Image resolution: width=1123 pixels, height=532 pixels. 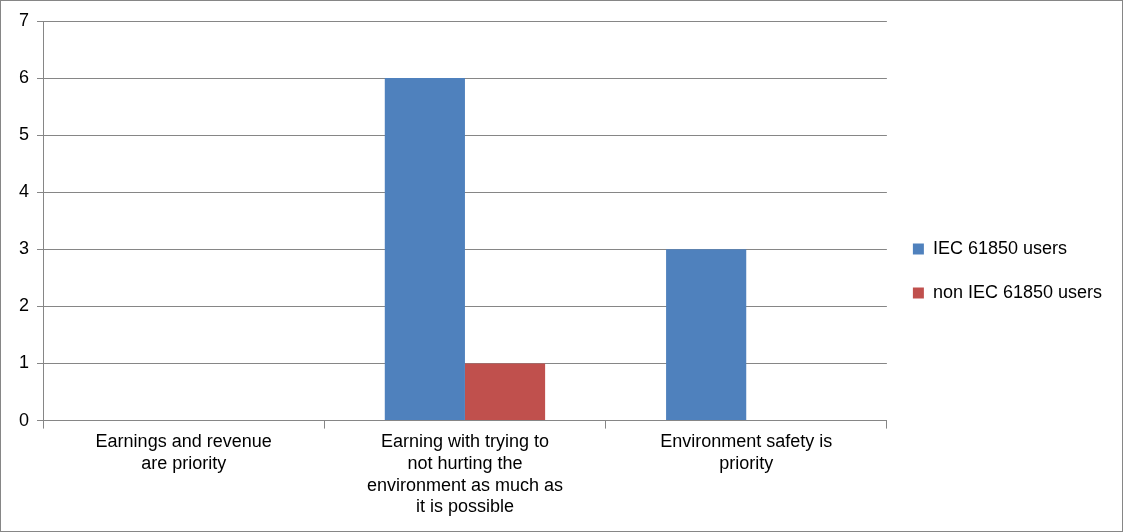 What do you see at coordinates (24, 362) in the screenshot?
I see `y-tick-label: 1` at bounding box center [24, 362].